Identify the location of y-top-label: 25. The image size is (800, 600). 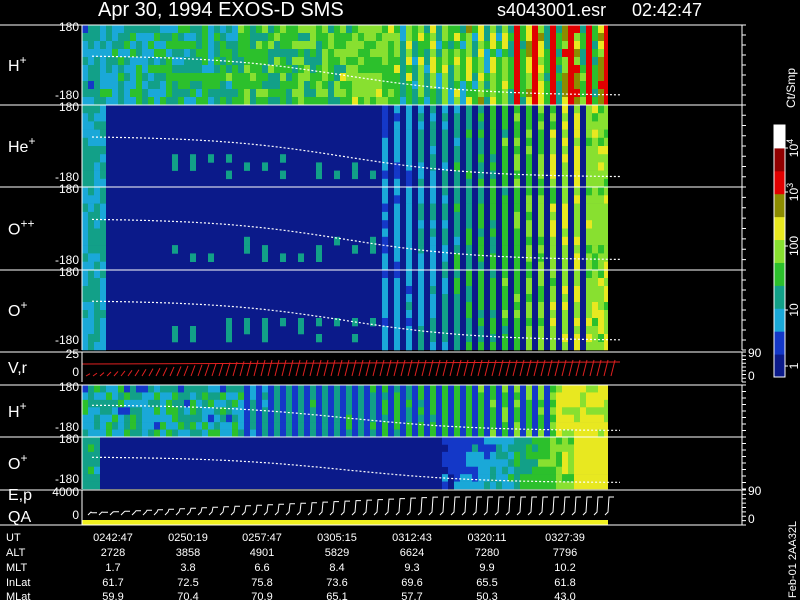
(73, 354).